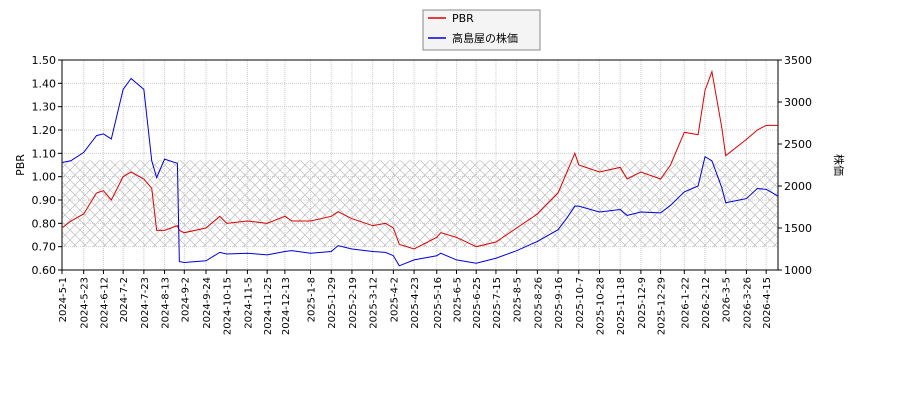  What do you see at coordinates (374, 303) in the screenshot?
I see `x-tick-label: 2025-3-12` at bounding box center [374, 303].